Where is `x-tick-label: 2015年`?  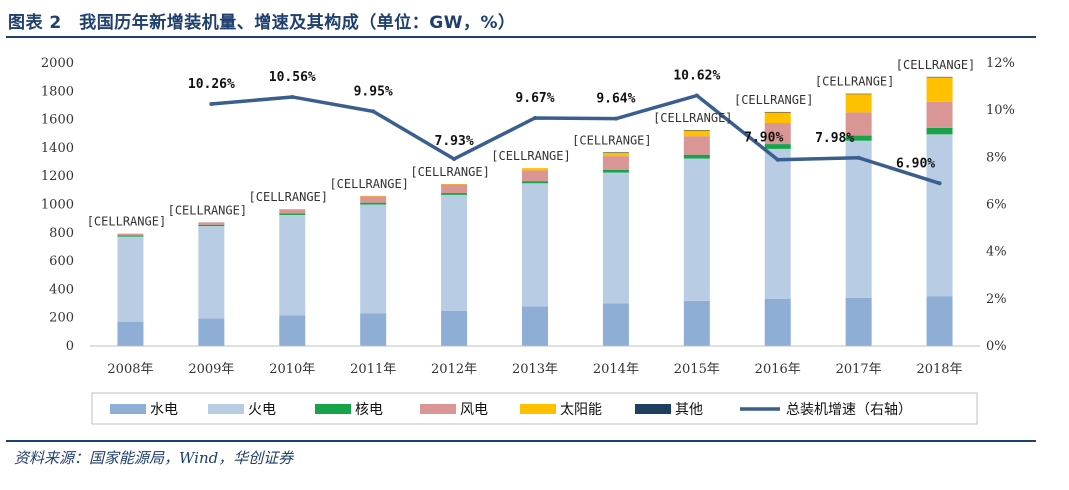 x-tick-label: 2015年 is located at coordinates (697, 369).